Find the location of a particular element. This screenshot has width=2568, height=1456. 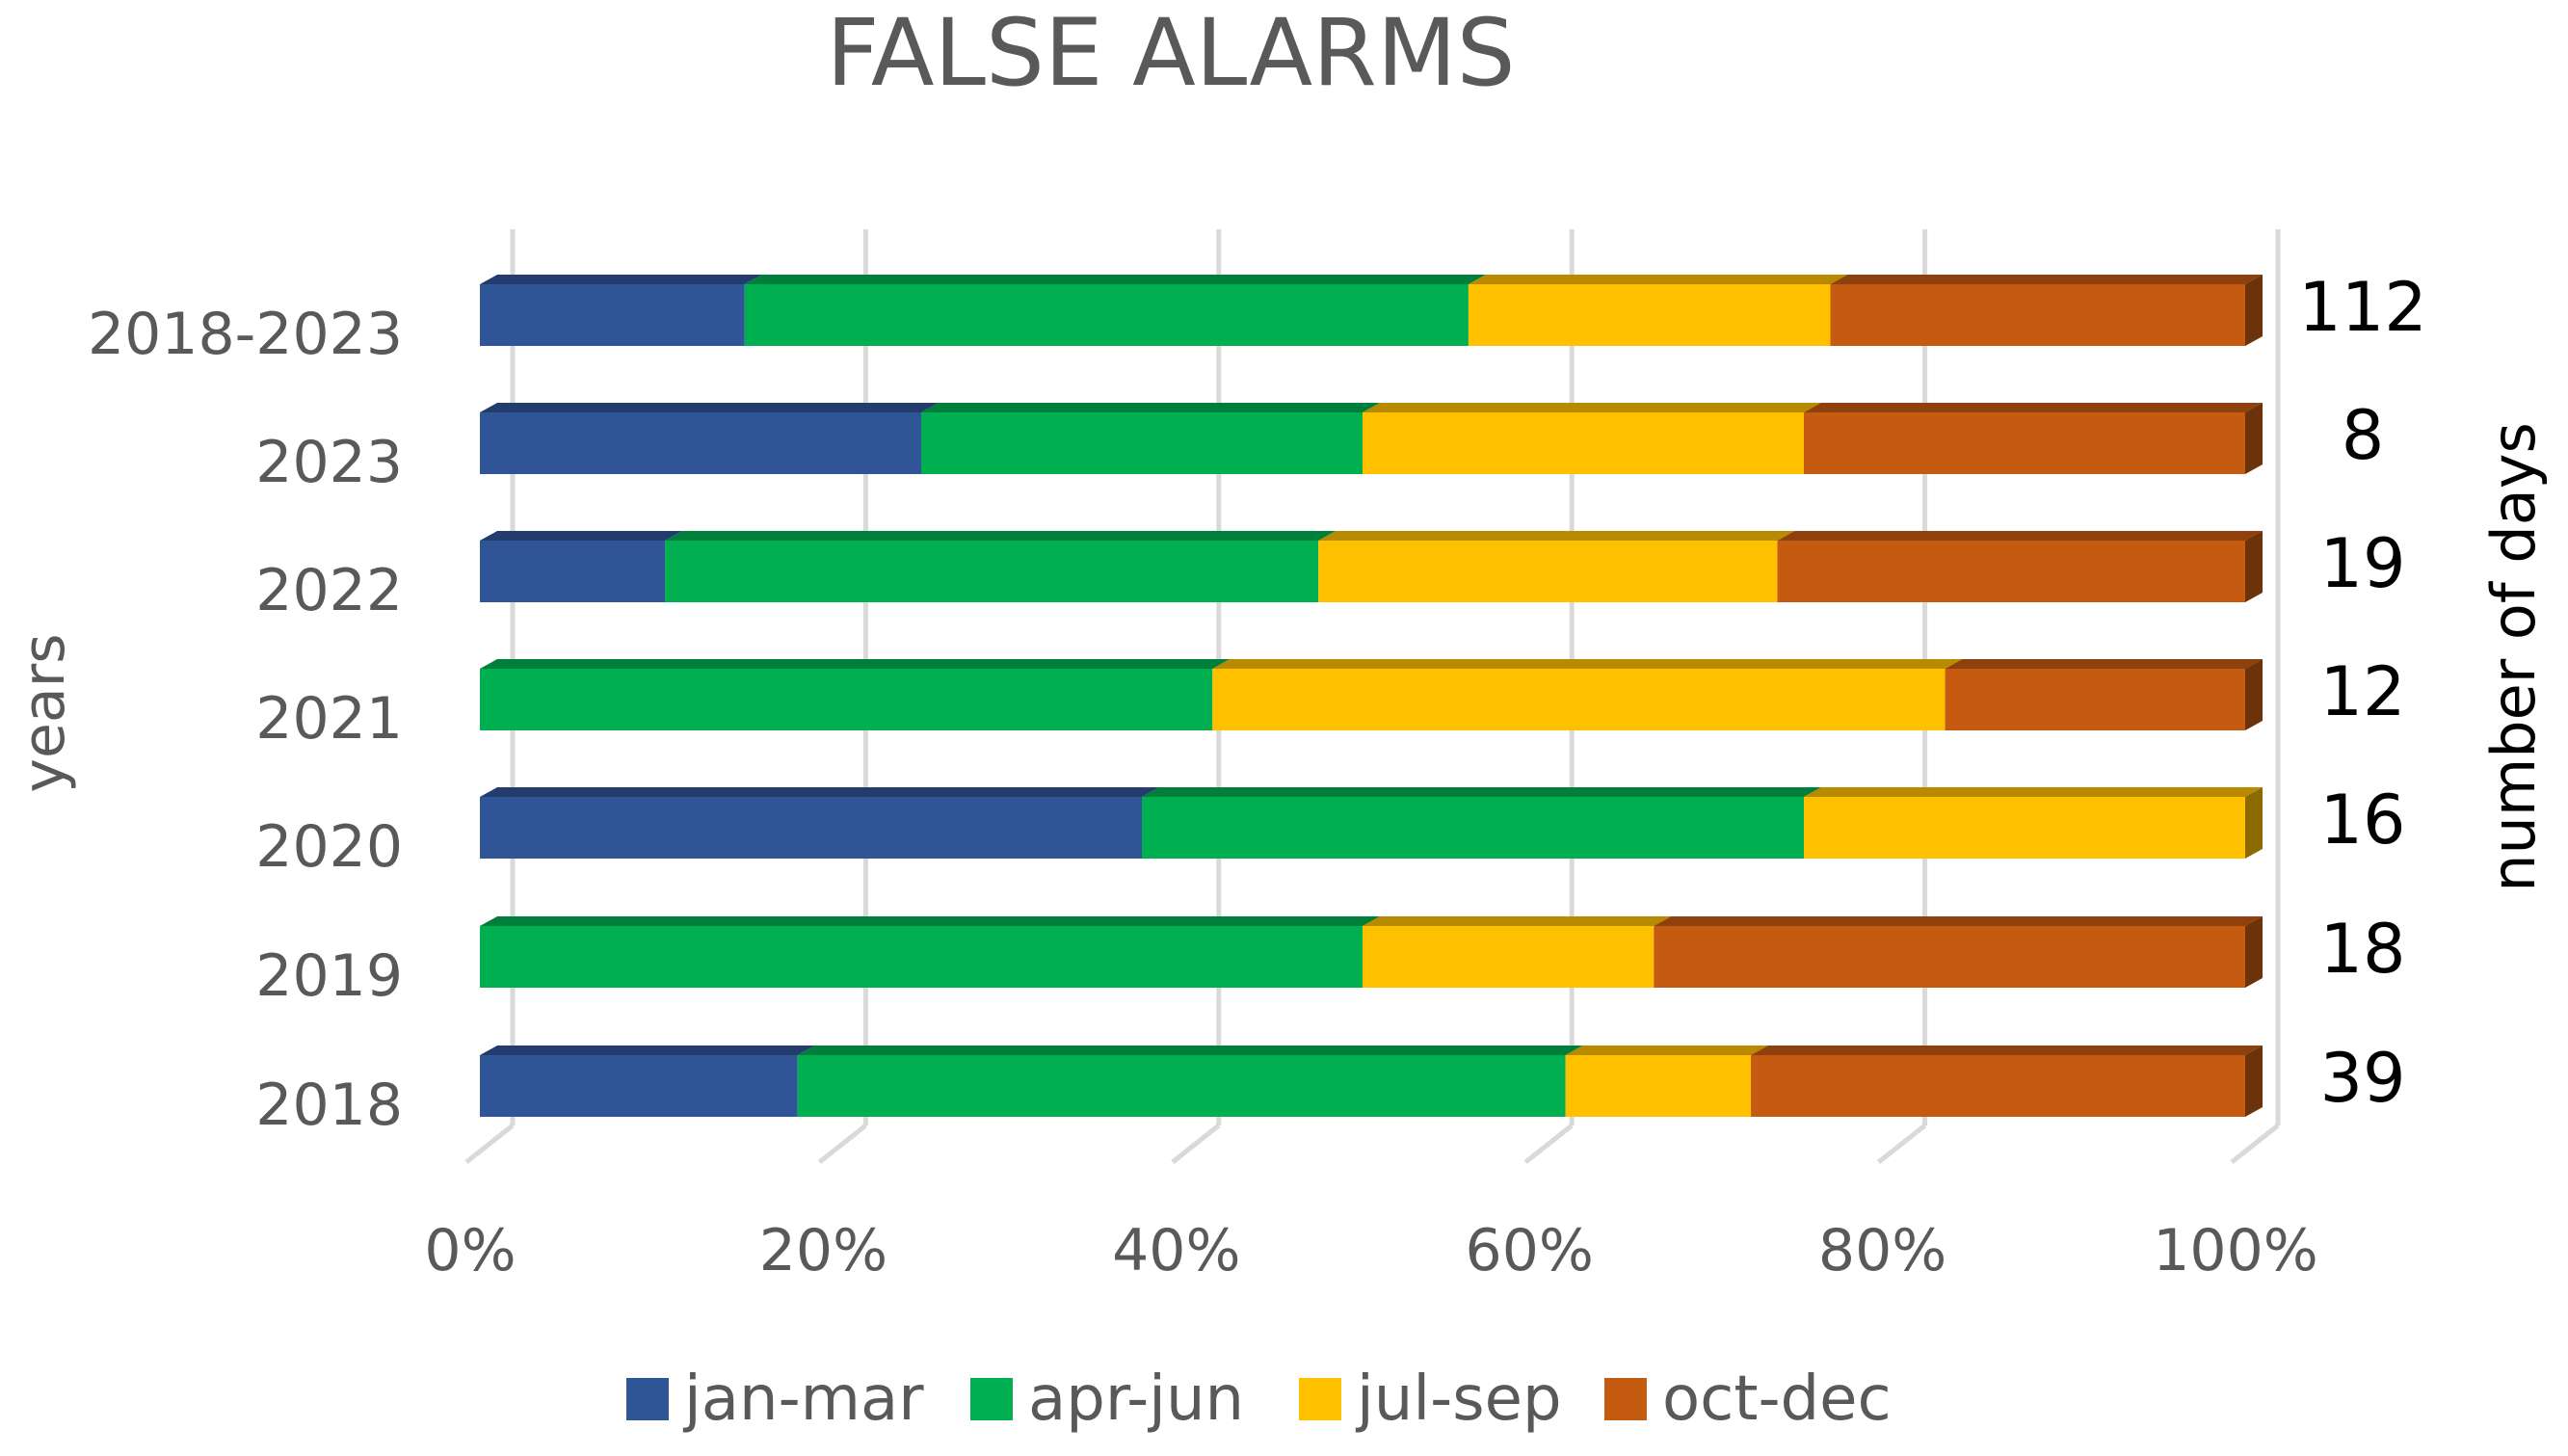

day-count-label: 19 is located at coordinates (2362, 563).